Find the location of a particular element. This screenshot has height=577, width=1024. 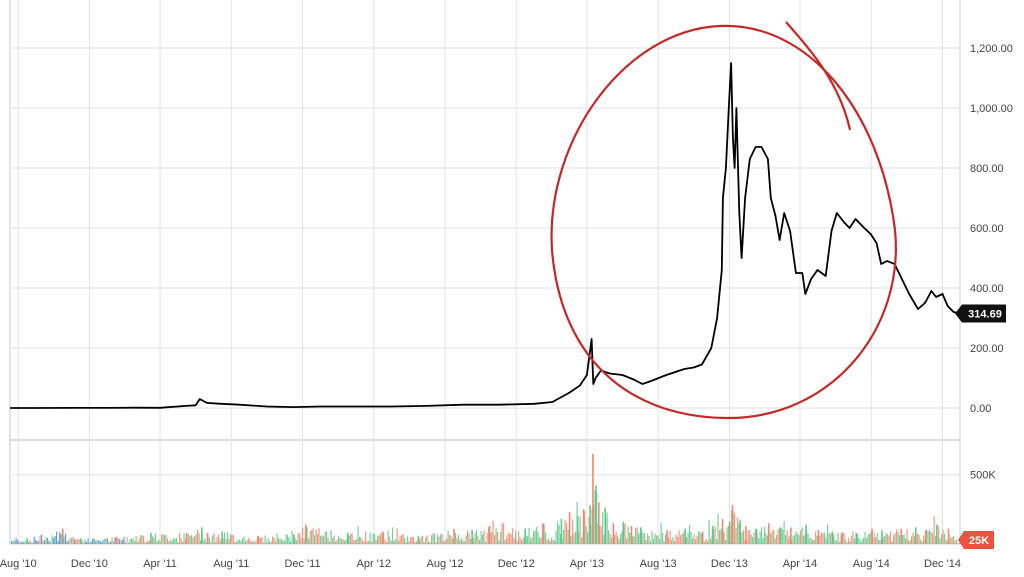

y-tick-label: 600.00 is located at coordinates (987, 229).